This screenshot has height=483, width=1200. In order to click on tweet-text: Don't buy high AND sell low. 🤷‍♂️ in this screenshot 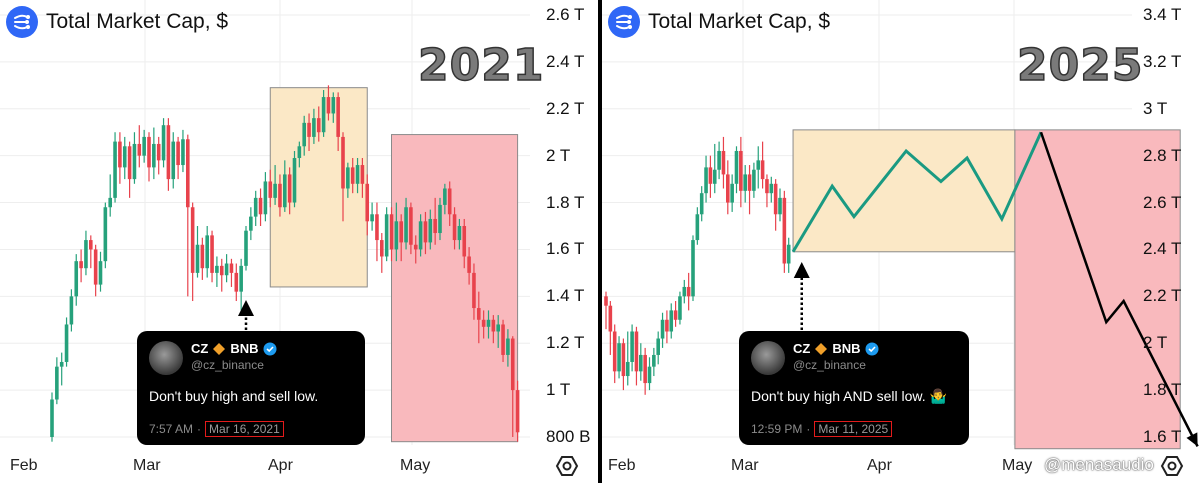, I will do `click(849, 396)`.